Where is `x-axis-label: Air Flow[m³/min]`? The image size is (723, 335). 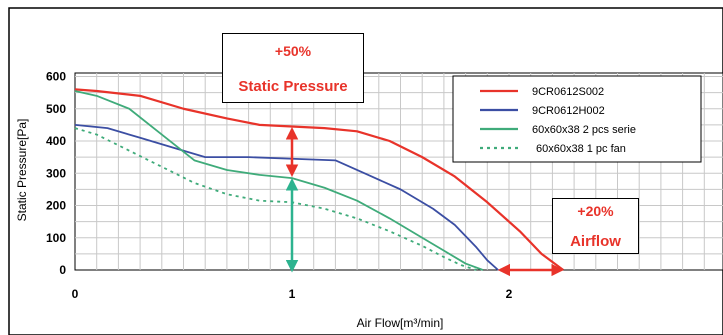
x-axis-label: Air Flow[m³/min] is located at coordinates (400, 323).